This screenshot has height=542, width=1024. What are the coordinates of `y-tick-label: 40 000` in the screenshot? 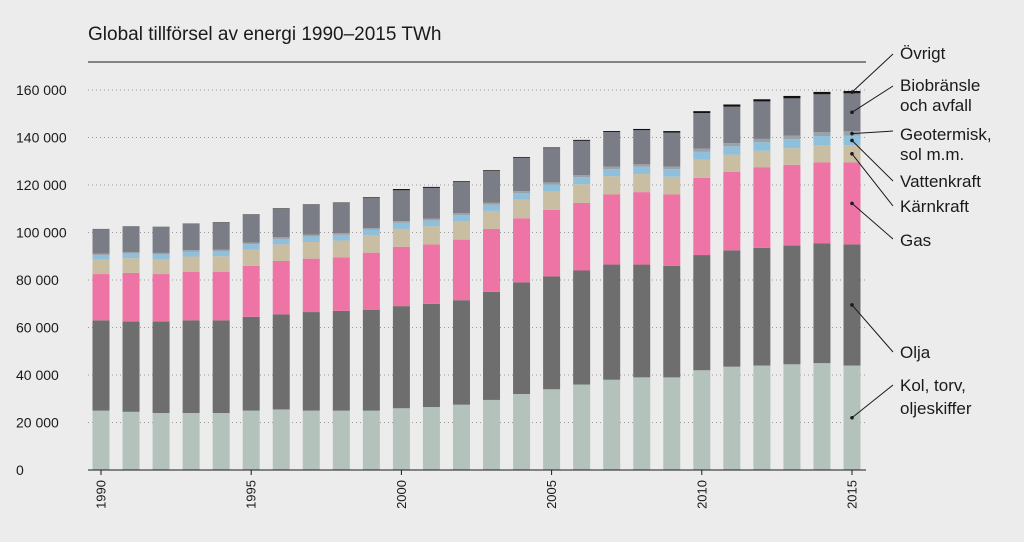 It's located at (37, 375).